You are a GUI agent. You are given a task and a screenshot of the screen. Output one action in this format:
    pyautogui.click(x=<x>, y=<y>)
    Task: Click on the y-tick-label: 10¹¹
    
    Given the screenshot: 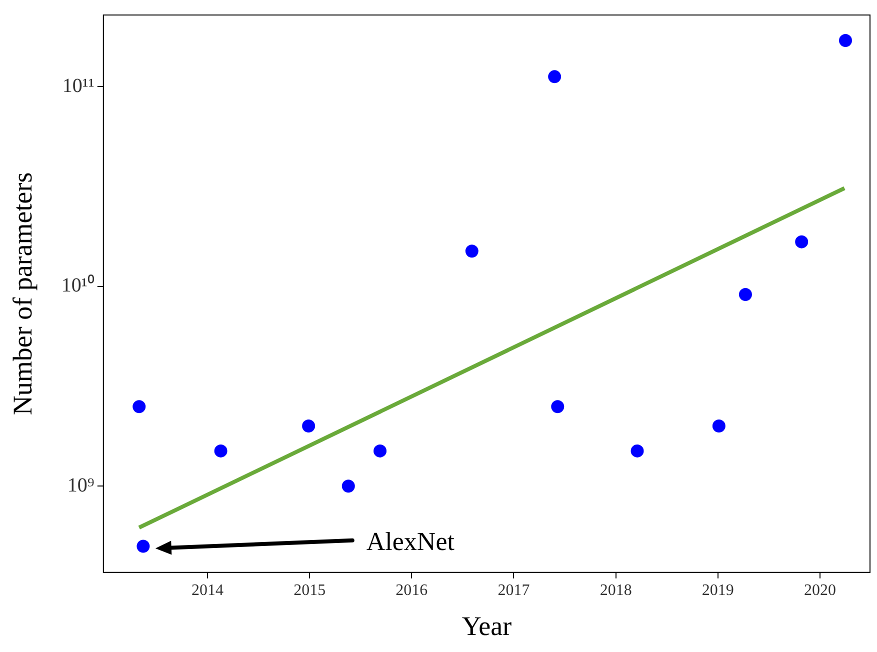 What is the action you would take?
    pyautogui.click(x=78, y=85)
    